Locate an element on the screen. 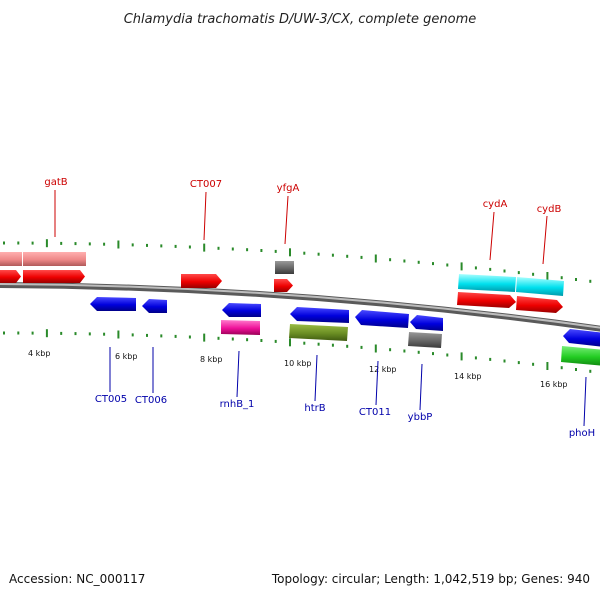 The width and height of the screenshot is (600, 600). gene-label-gatb: gatB is located at coordinates (55, 182).